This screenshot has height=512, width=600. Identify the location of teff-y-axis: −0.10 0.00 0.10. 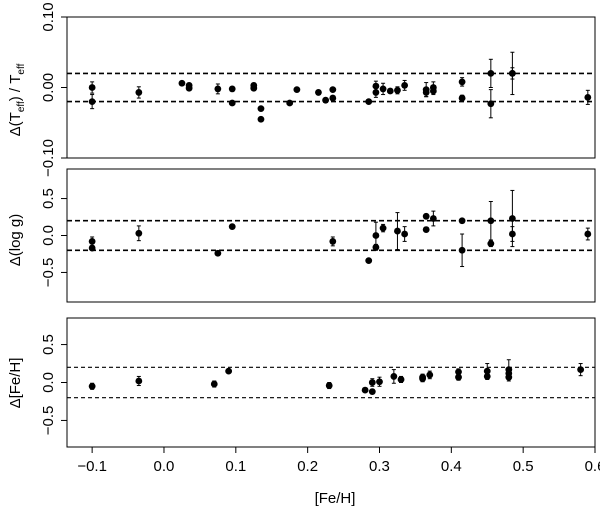
(53, 89).